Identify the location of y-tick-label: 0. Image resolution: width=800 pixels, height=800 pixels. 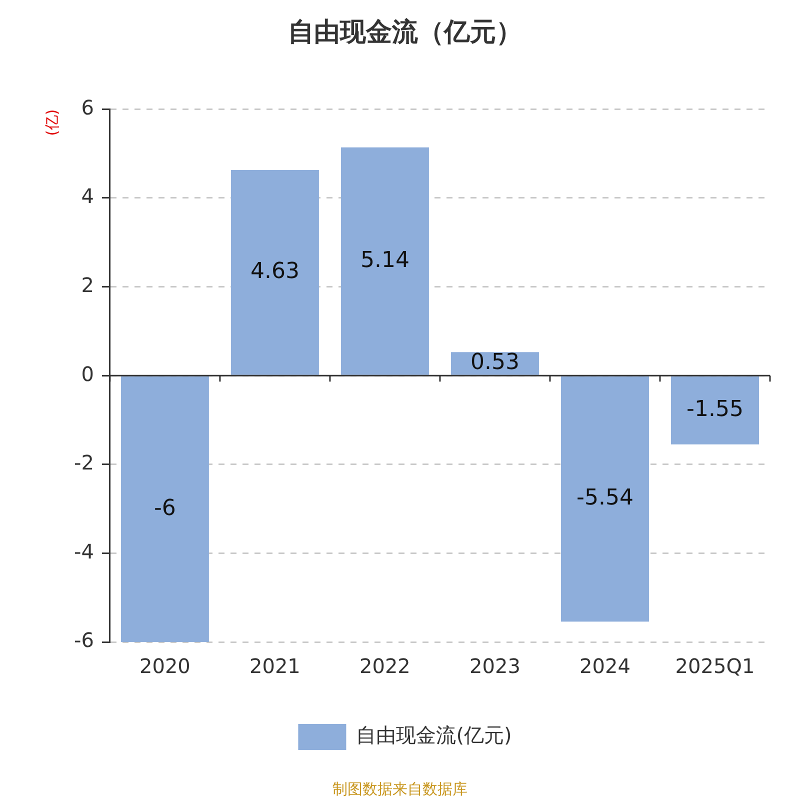
(87, 374).